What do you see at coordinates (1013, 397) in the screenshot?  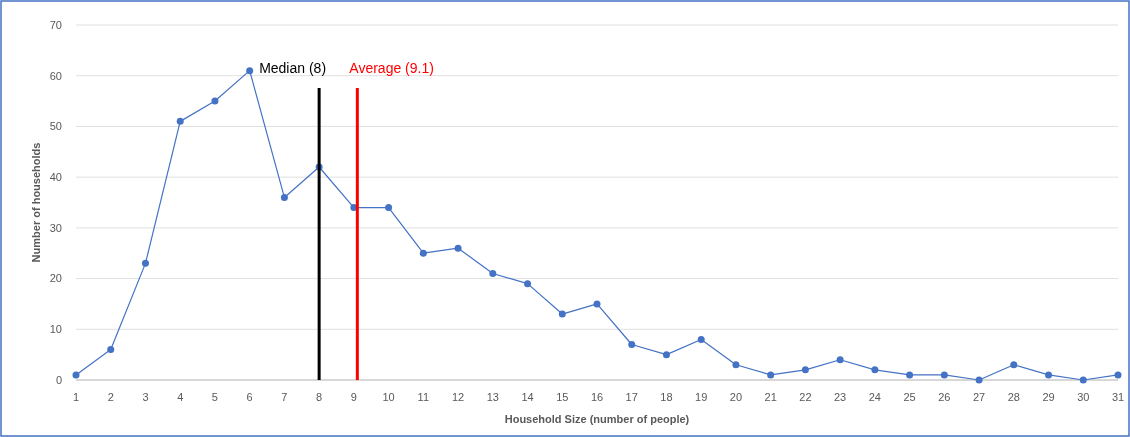 I see `x-tick-label: 28` at bounding box center [1013, 397].